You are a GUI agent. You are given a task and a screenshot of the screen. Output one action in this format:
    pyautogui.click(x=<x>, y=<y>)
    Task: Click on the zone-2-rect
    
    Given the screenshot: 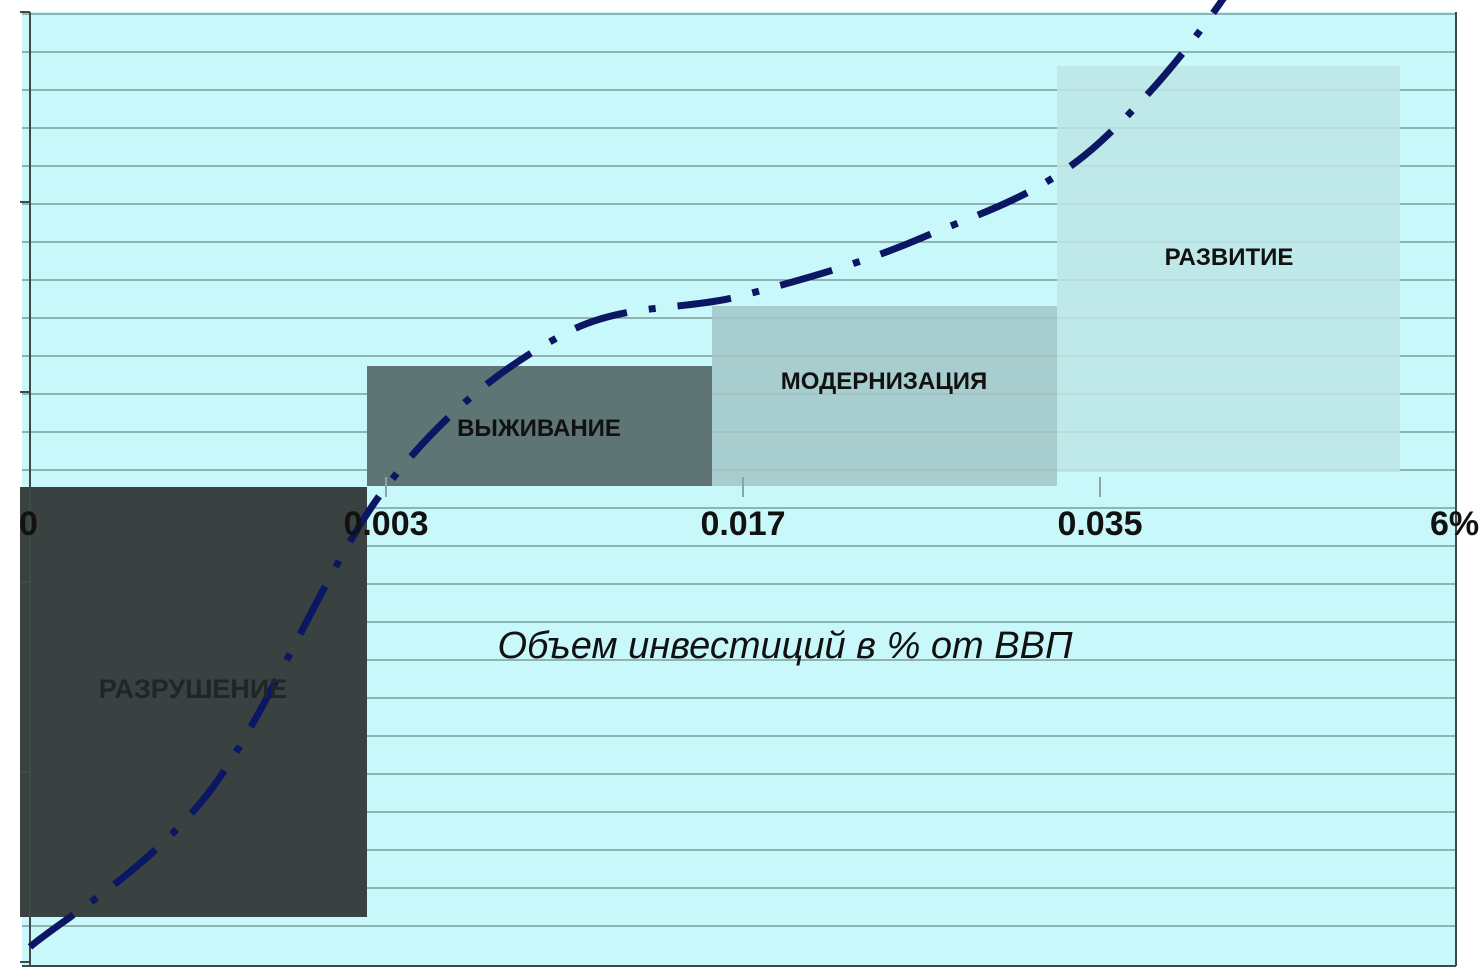 What is the action you would take?
    pyautogui.click(x=539, y=426)
    